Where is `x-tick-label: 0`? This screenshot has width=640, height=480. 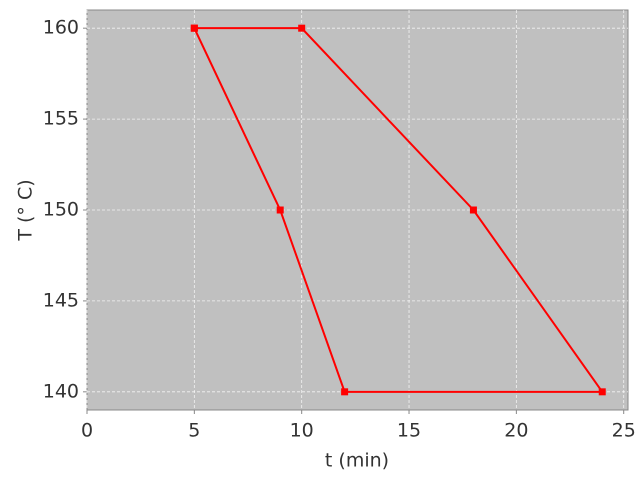
x-tick-label: 0 is located at coordinates (87, 431).